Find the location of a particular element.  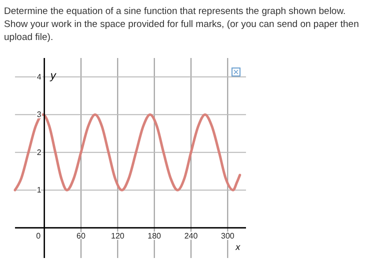

x-tick-label: 60 is located at coordinates (81, 235).